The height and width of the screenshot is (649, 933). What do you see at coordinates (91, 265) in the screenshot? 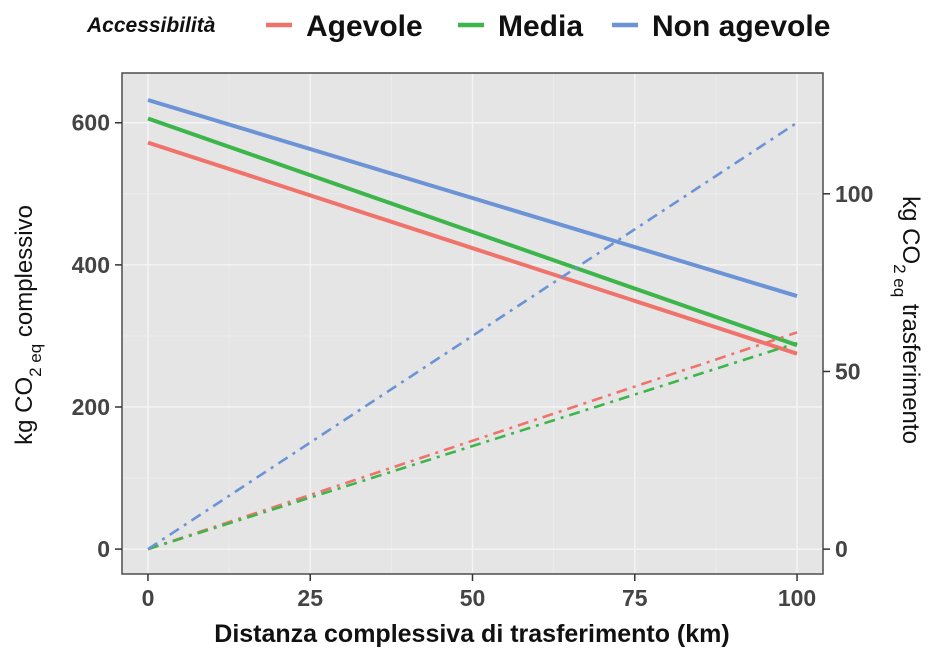
I see `y-left-tick-label: 400` at bounding box center [91, 265].